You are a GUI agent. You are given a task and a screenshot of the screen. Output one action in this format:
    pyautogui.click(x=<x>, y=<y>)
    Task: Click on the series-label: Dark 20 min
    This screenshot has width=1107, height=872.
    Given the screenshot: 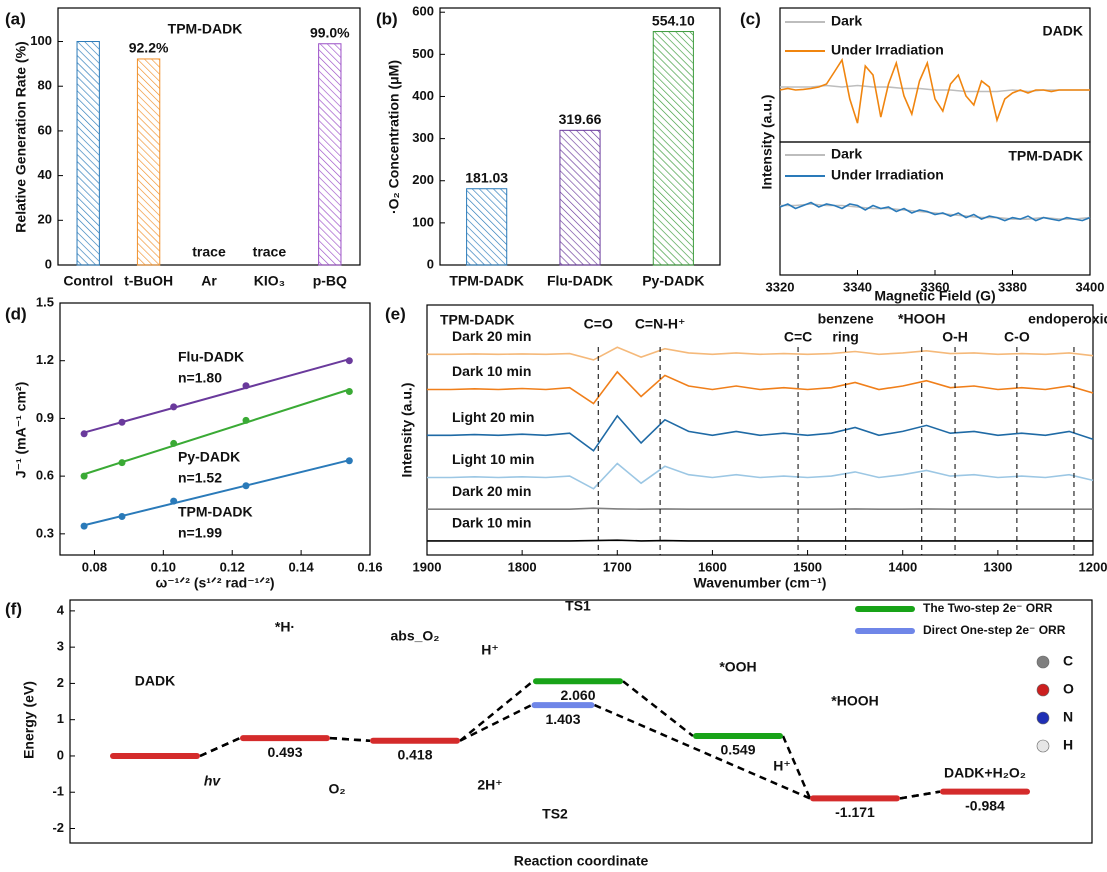 What is the action you would take?
    pyautogui.click(x=491, y=491)
    